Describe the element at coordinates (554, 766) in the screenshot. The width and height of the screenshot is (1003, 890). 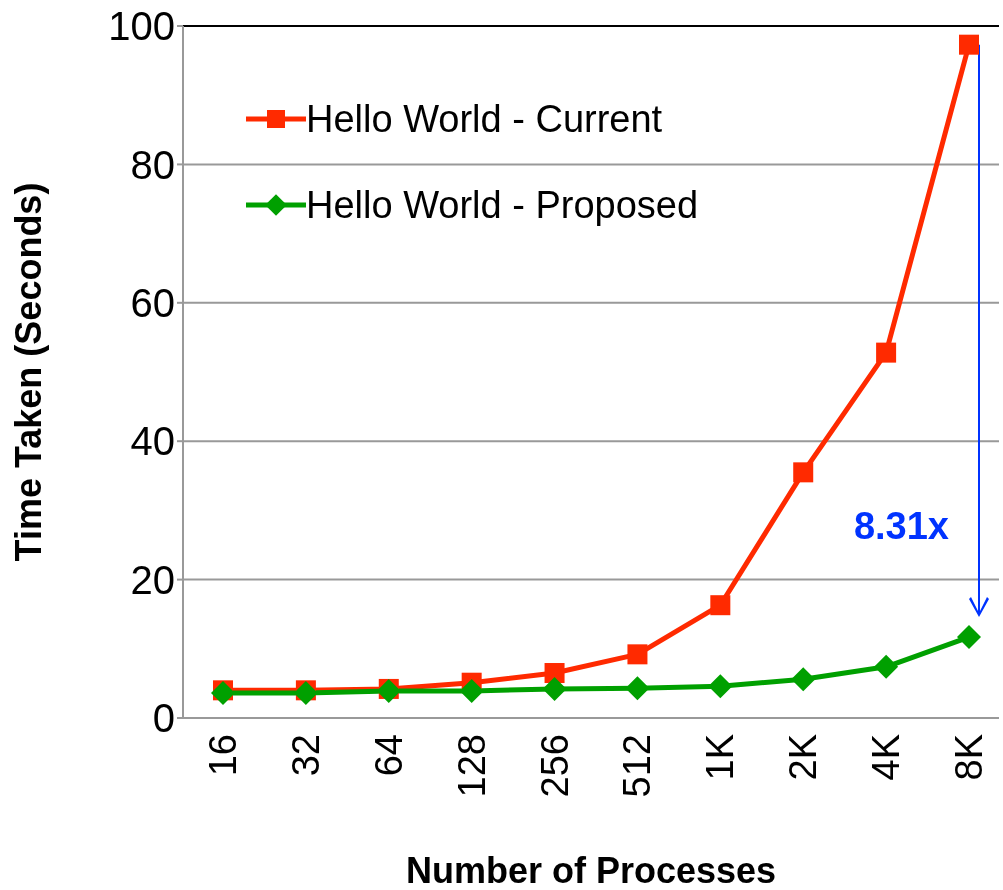
I see `x-tick-label: 256` at that location.